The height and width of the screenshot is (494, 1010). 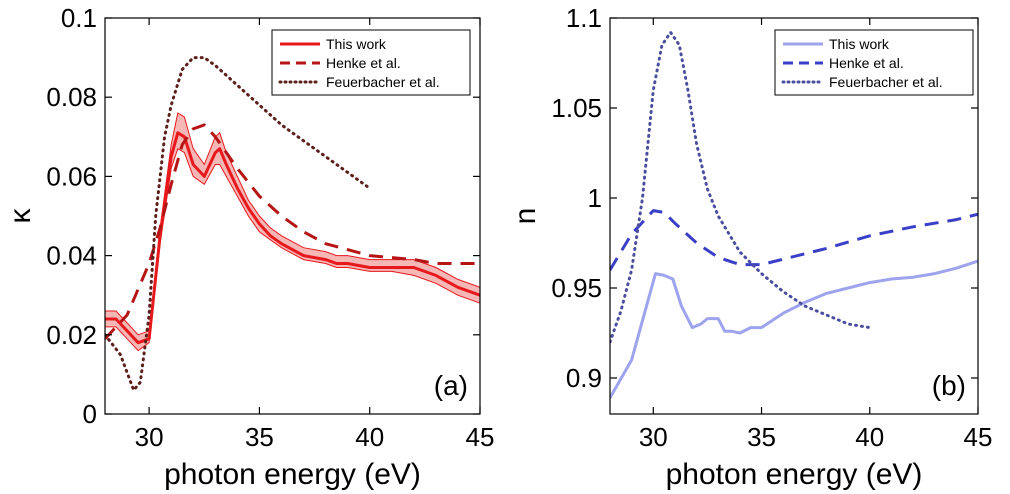 I want to click on x-axis-label-0: photon energy (eV), so click(x=292, y=474).